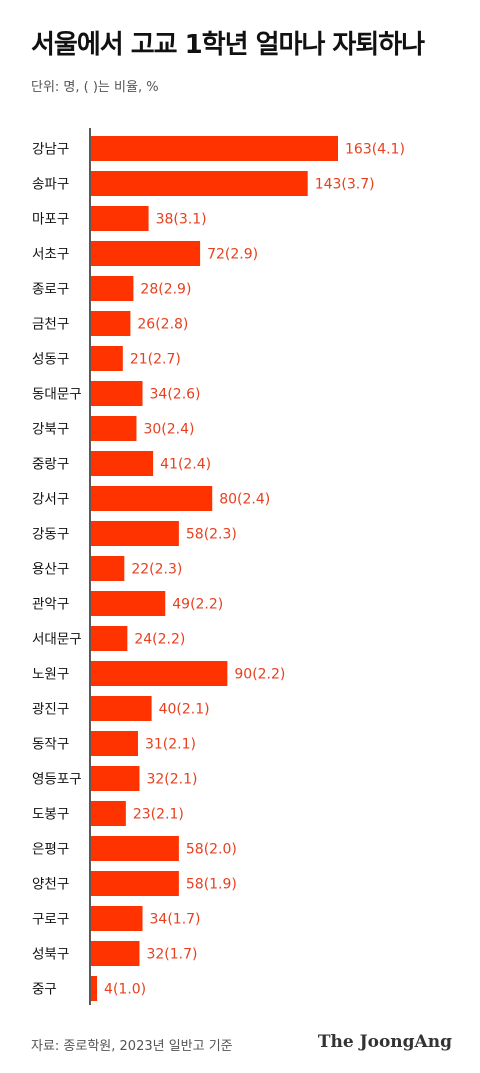  I want to click on value-label: 40(2.1), so click(184, 710).